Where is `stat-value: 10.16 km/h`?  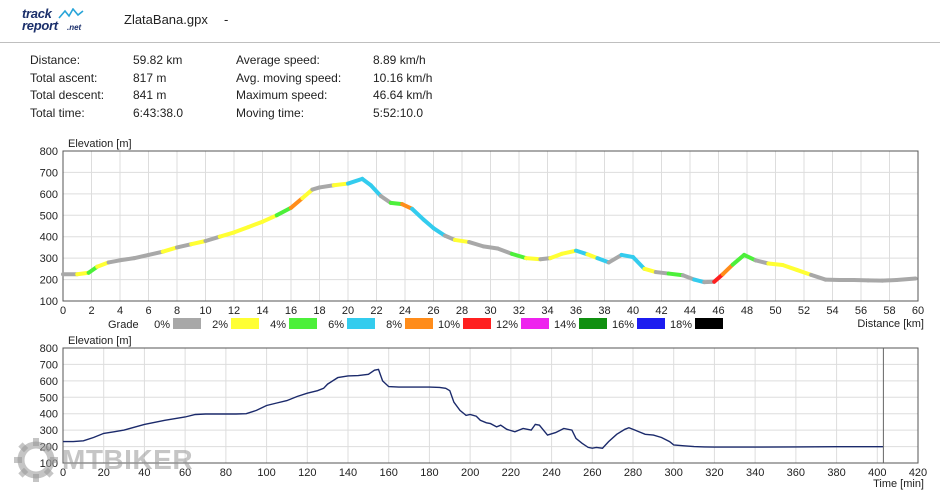 stat-value: 10.16 km/h is located at coordinates (403, 77).